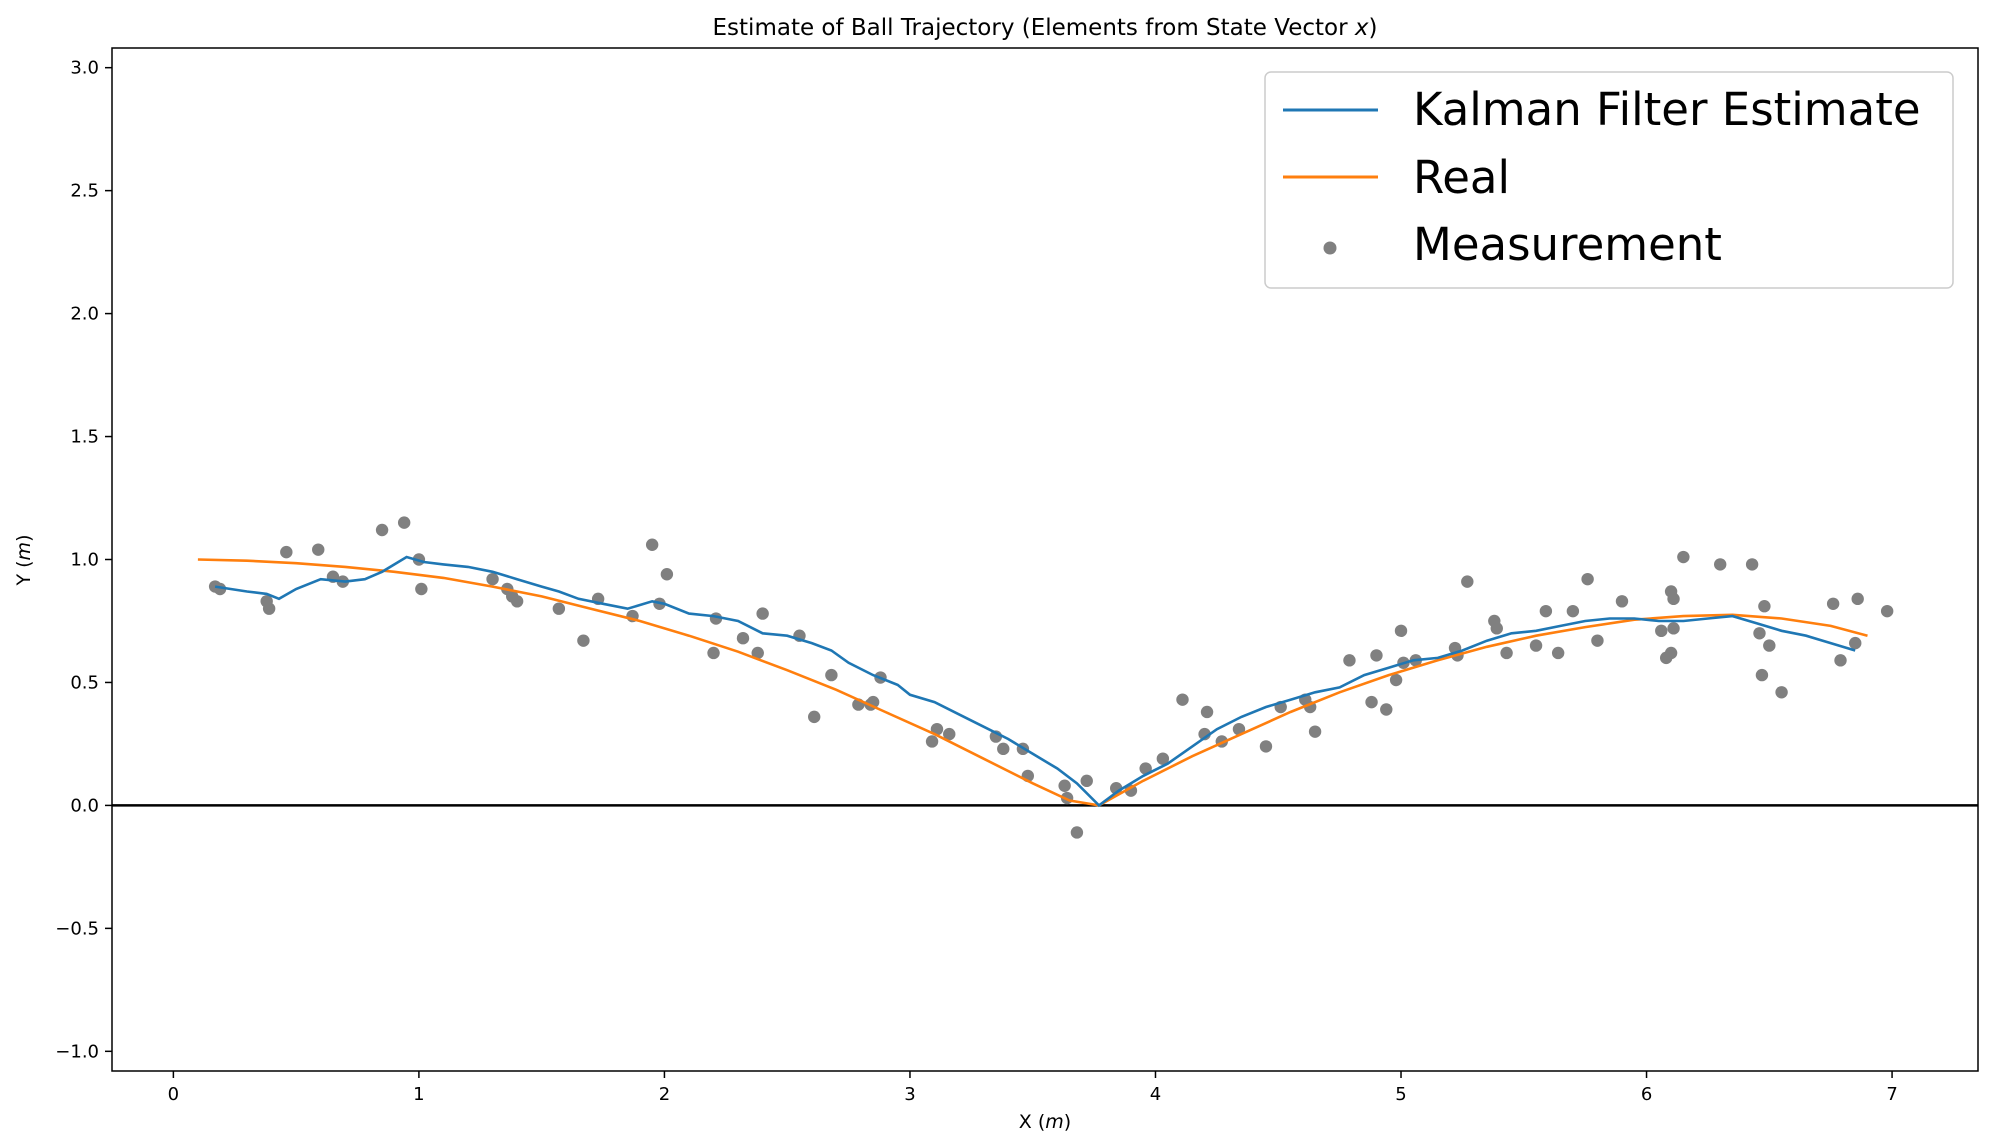  I want to click on y-tick-label: 2.5, so click(84, 191).